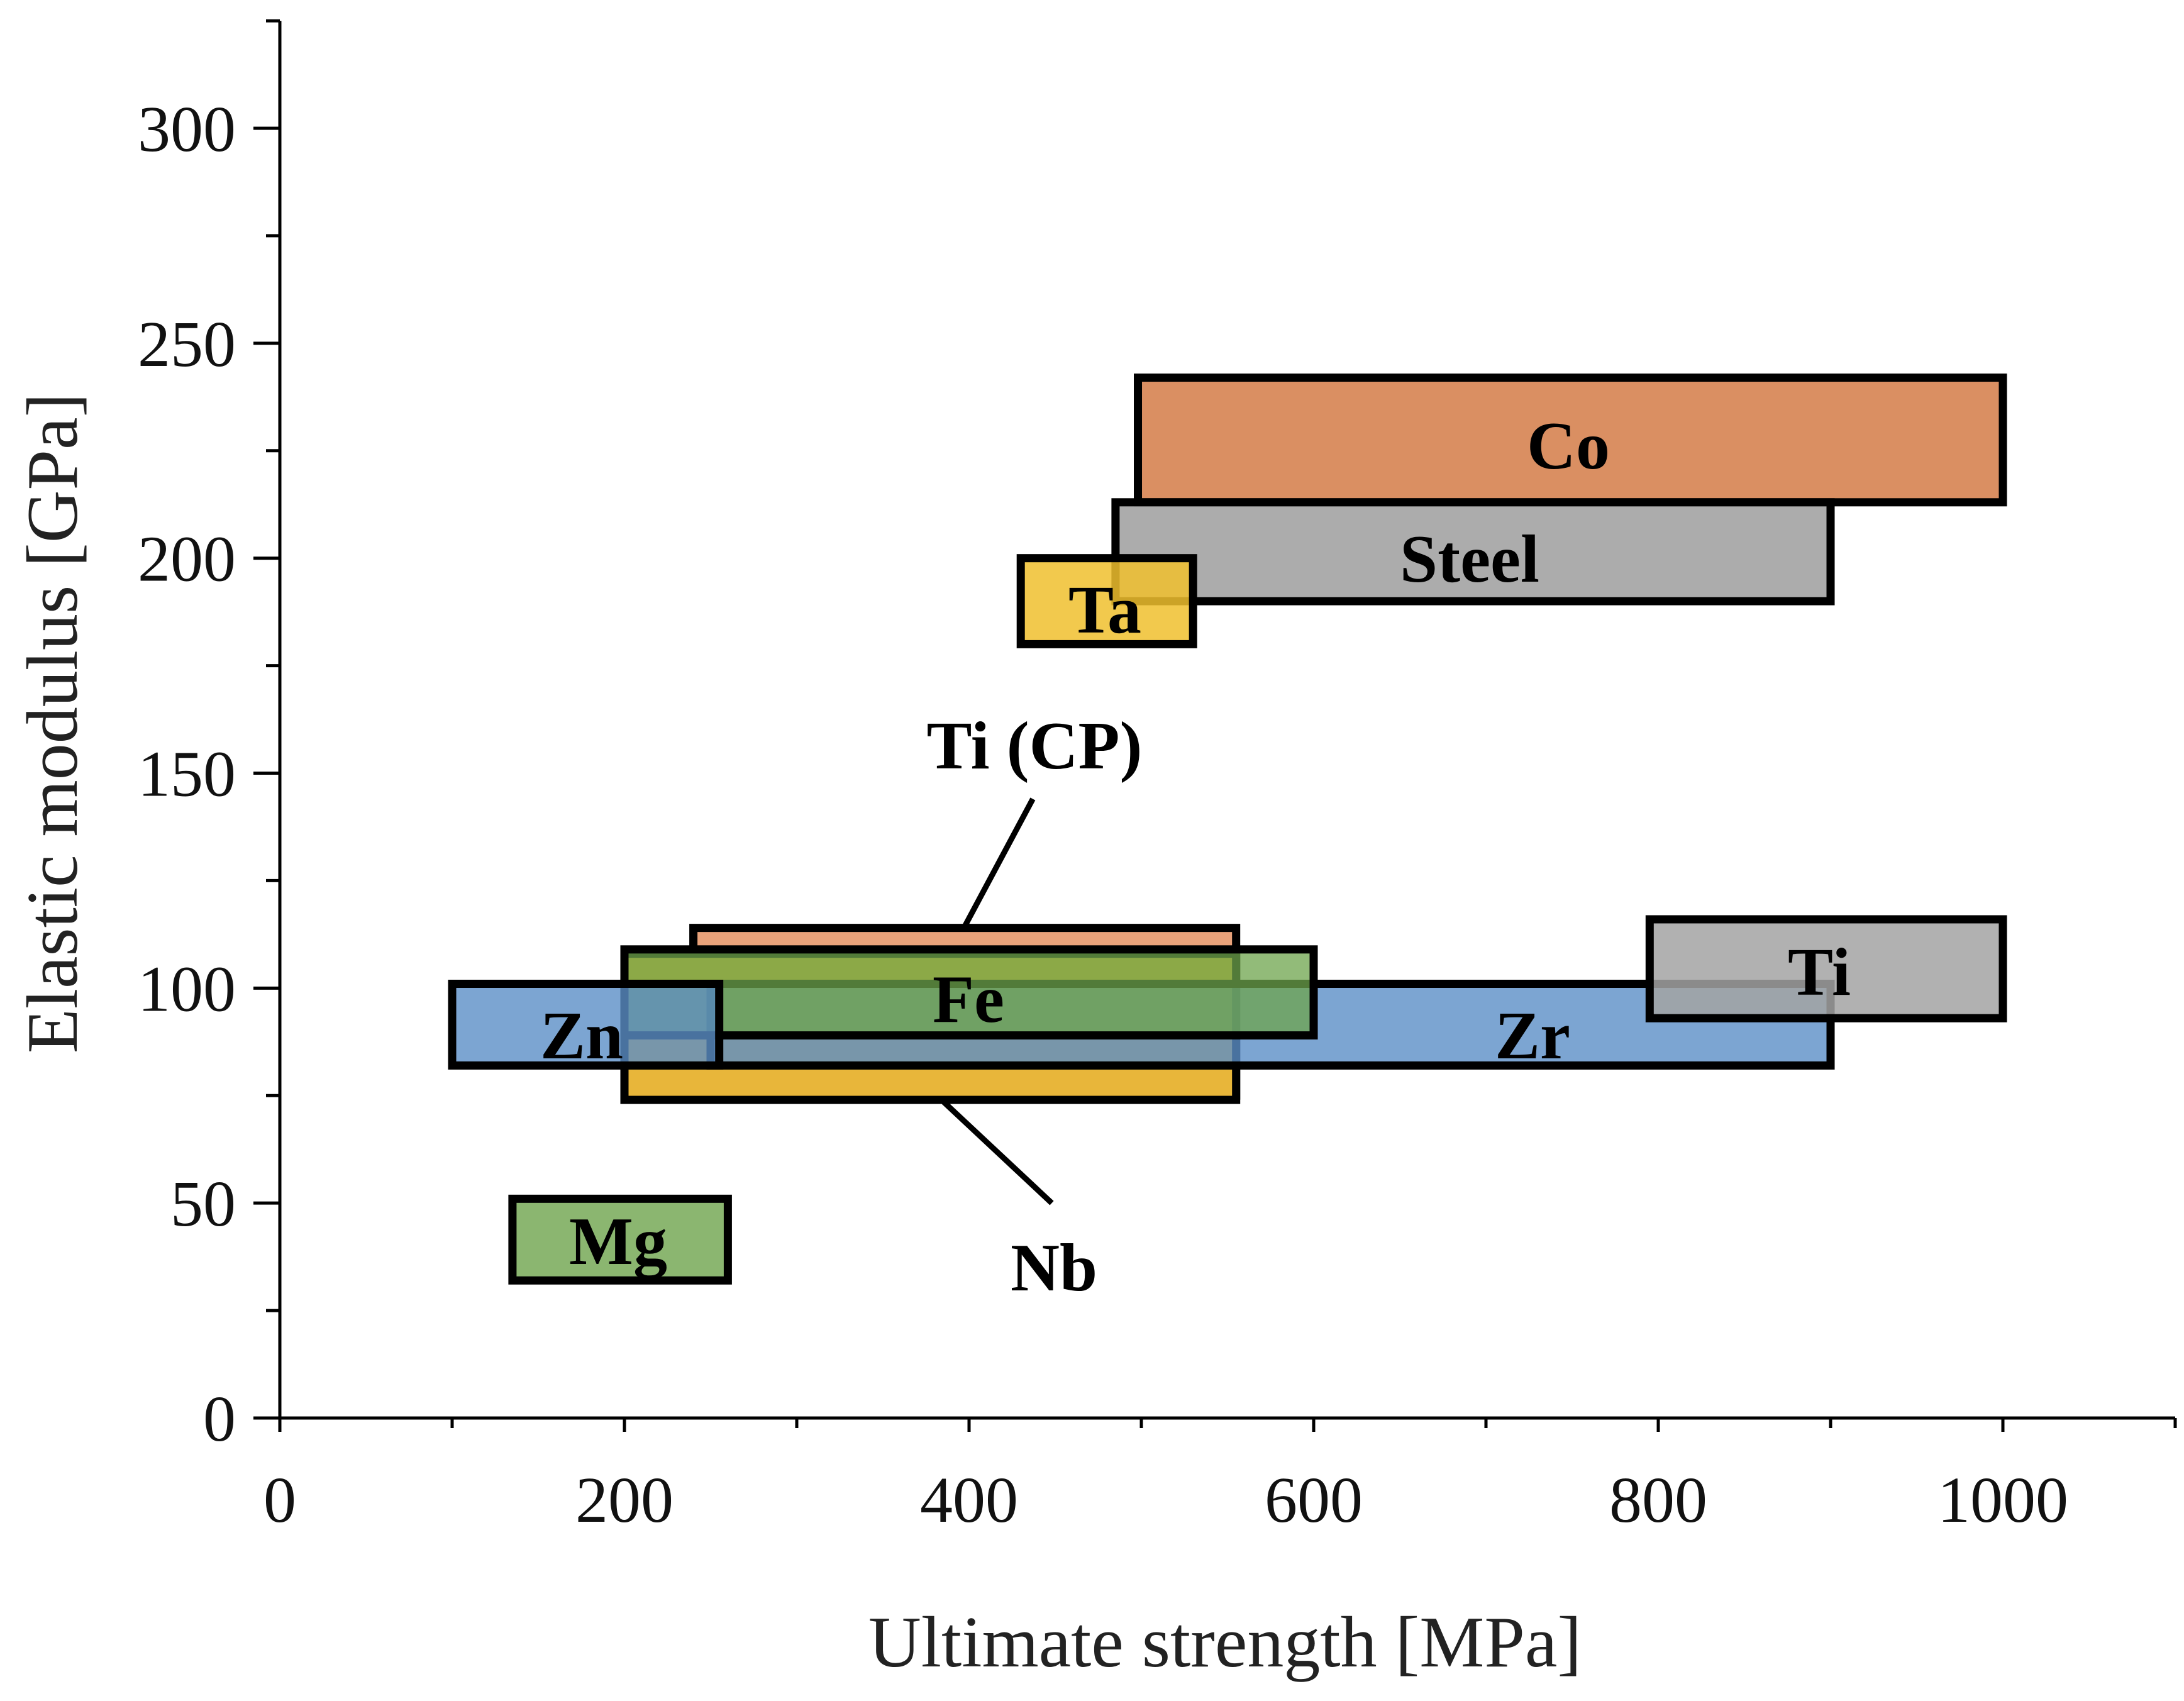 This screenshot has width=2184, height=1701. I want to click on x-tick-label: 1000, so click(2002, 1500).